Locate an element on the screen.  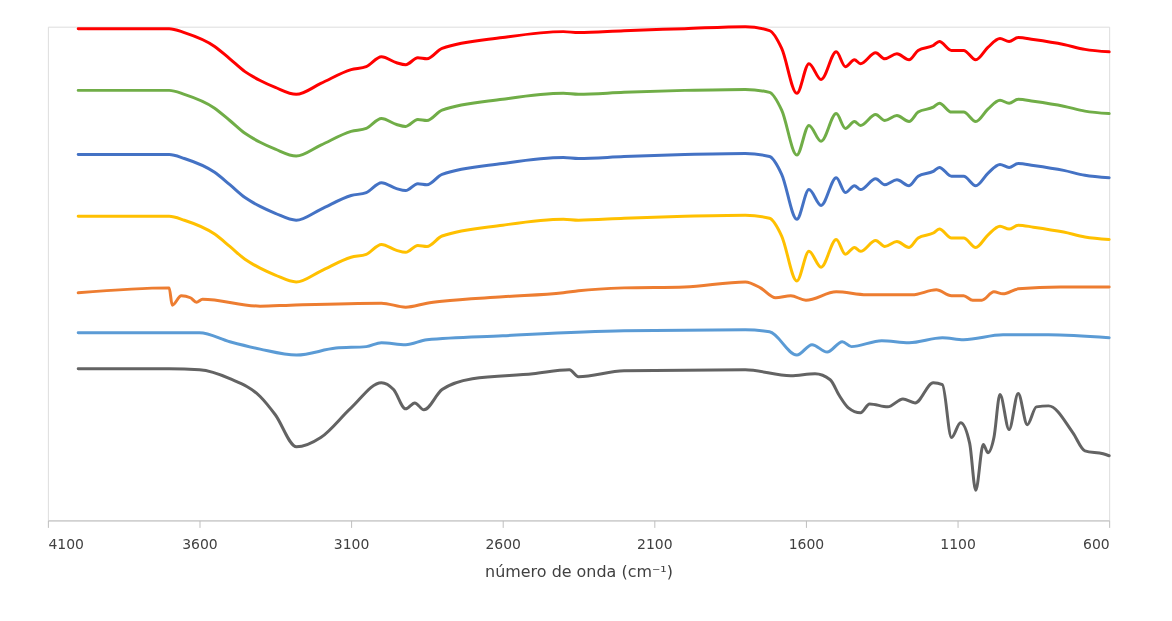
x-tick-label: 4100 is located at coordinates (66, 543).